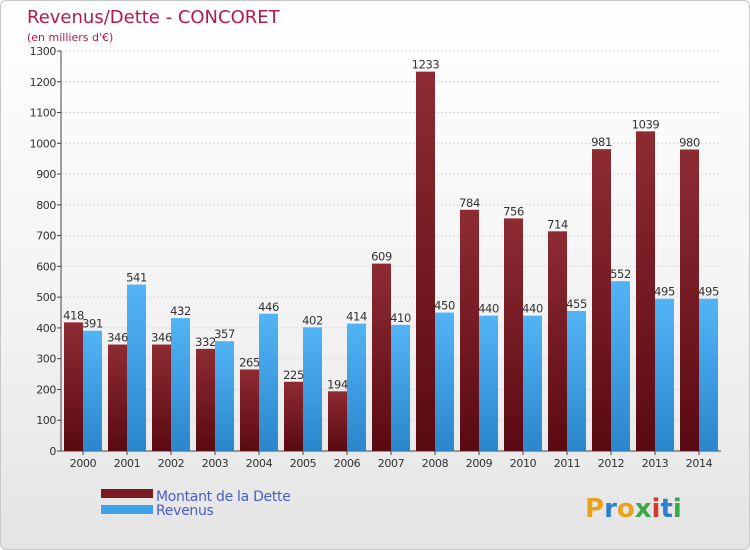 The width and height of the screenshot is (750, 550). What do you see at coordinates (699, 463) in the screenshot?
I see `x-tick-label: 2014` at bounding box center [699, 463].